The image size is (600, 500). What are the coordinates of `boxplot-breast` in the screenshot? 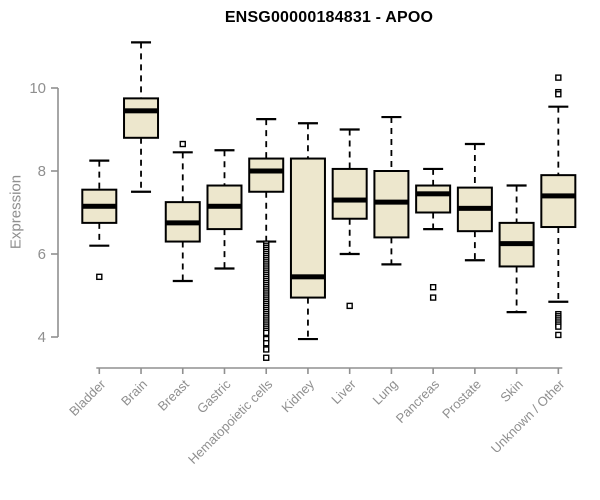 It's located at (182, 211).